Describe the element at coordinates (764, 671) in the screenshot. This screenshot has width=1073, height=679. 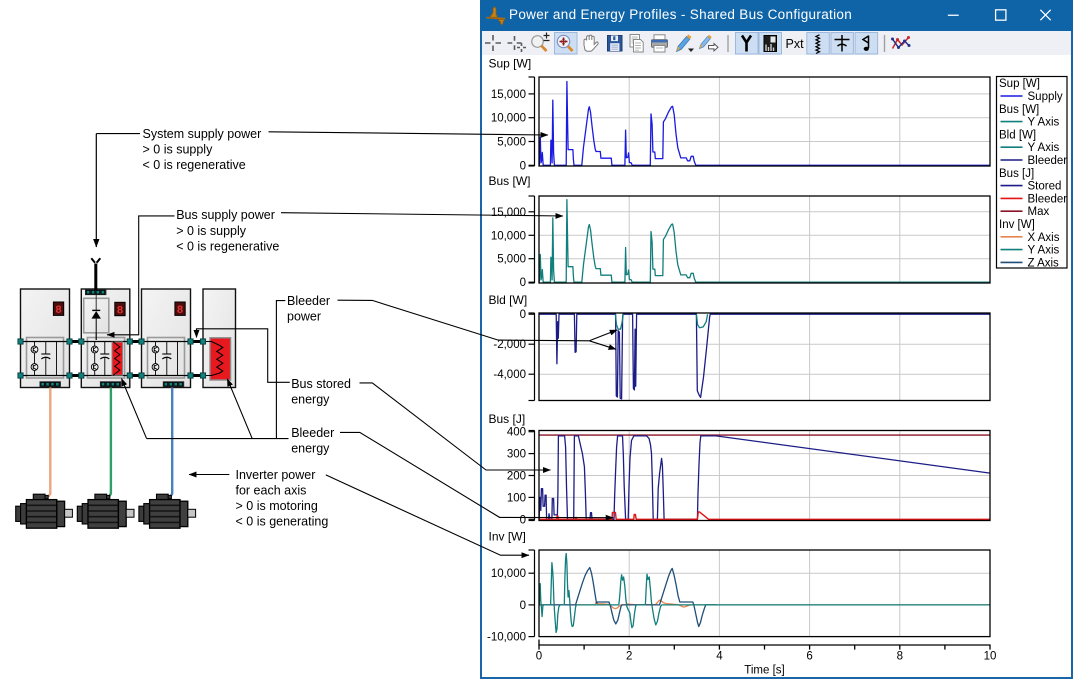
I see `svg-text: Time [s]` at that location.